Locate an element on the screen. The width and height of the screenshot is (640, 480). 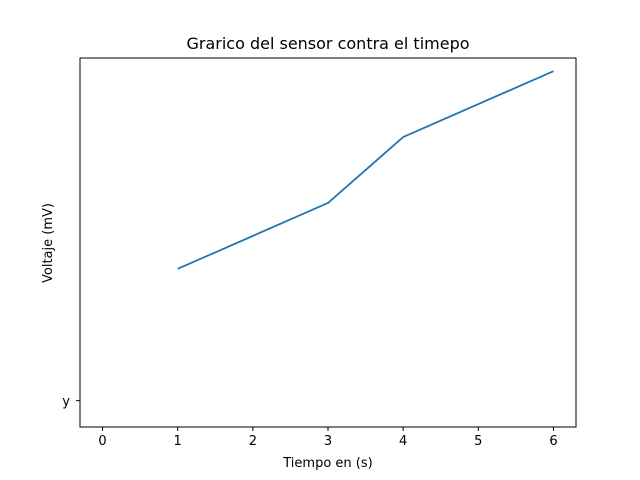
x-tick-label: 4 is located at coordinates (403, 441).